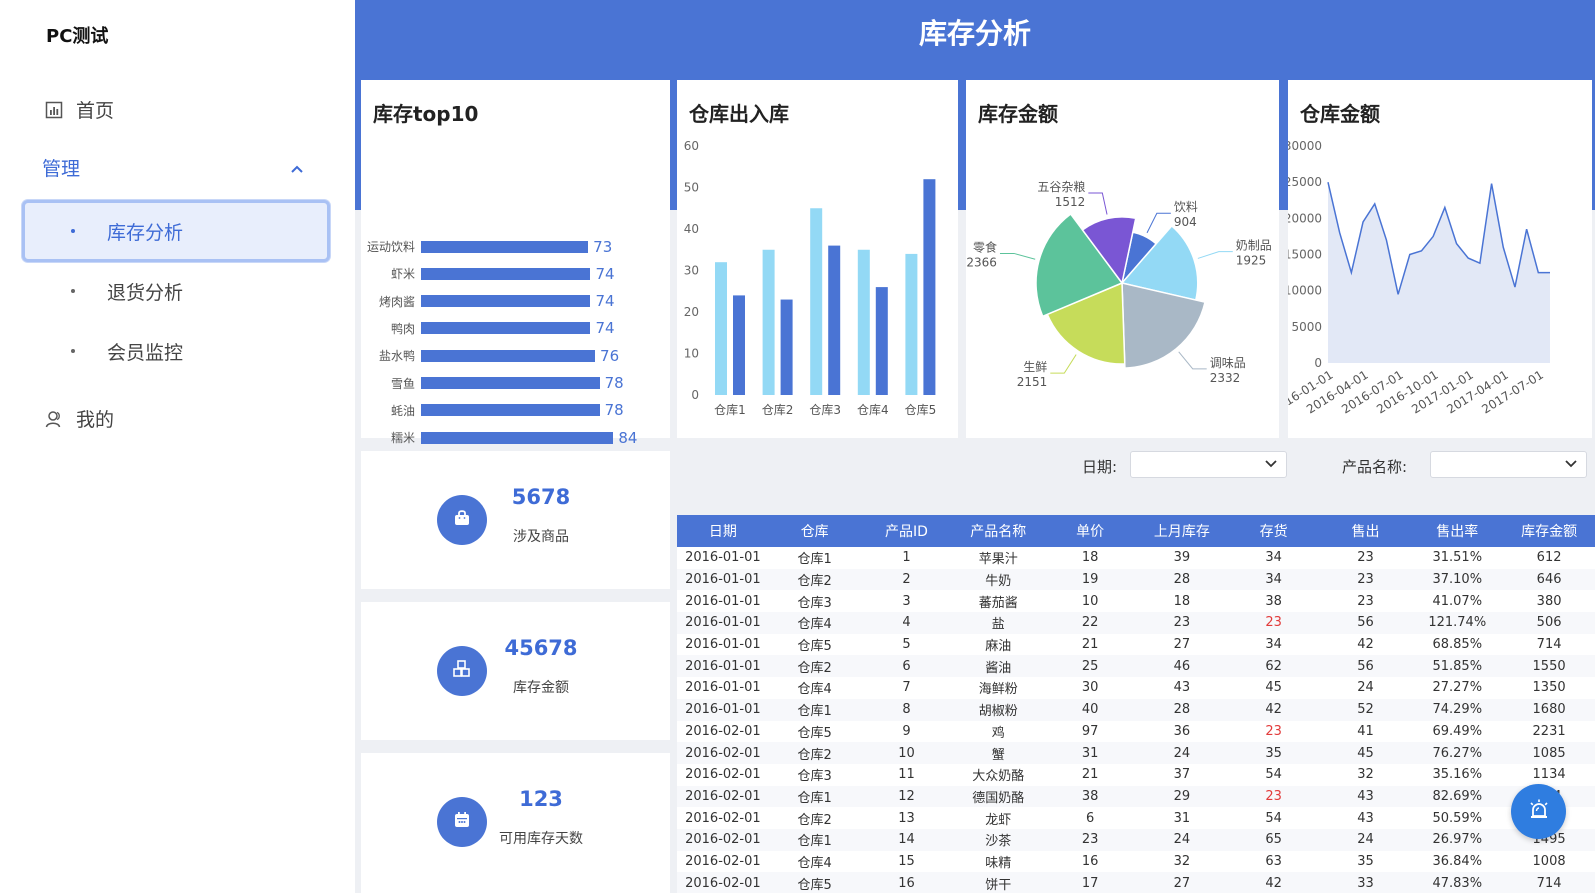 The height and width of the screenshot is (893, 1595). Describe the element at coordinates (1090, 796) in the screenshot. I see `table-cell: 38` at that location.